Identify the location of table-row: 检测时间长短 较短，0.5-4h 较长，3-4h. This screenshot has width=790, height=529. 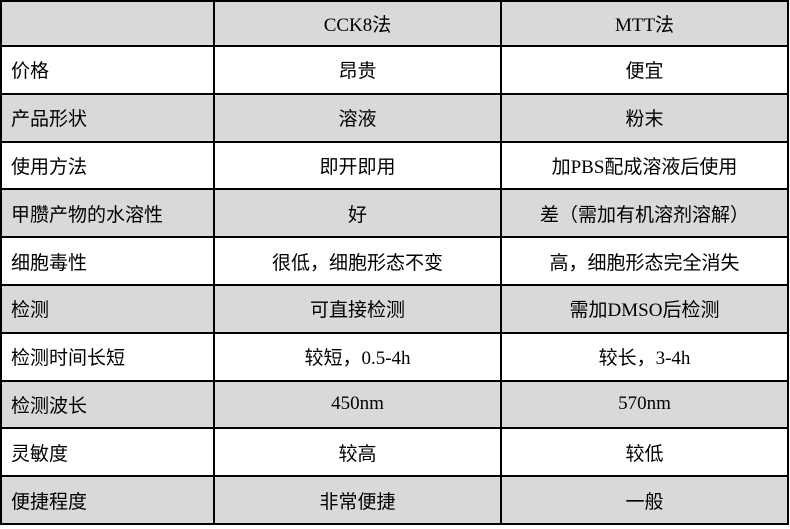
(394, 356).